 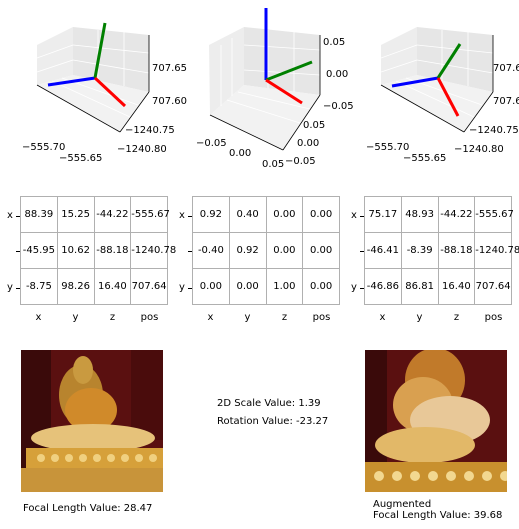 I want to click on table-row: 75.17 48.93 -44.22 -555.67, so click(x=439, y=214).